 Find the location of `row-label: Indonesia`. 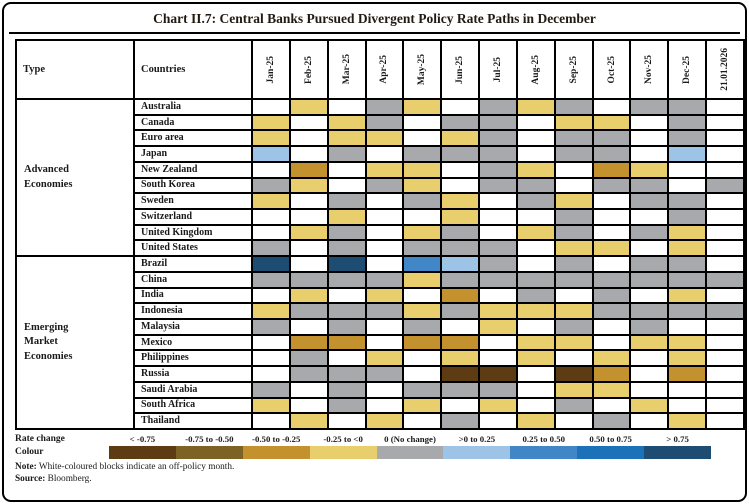

row-label: Indonesia is located at coordinates (193, 311).